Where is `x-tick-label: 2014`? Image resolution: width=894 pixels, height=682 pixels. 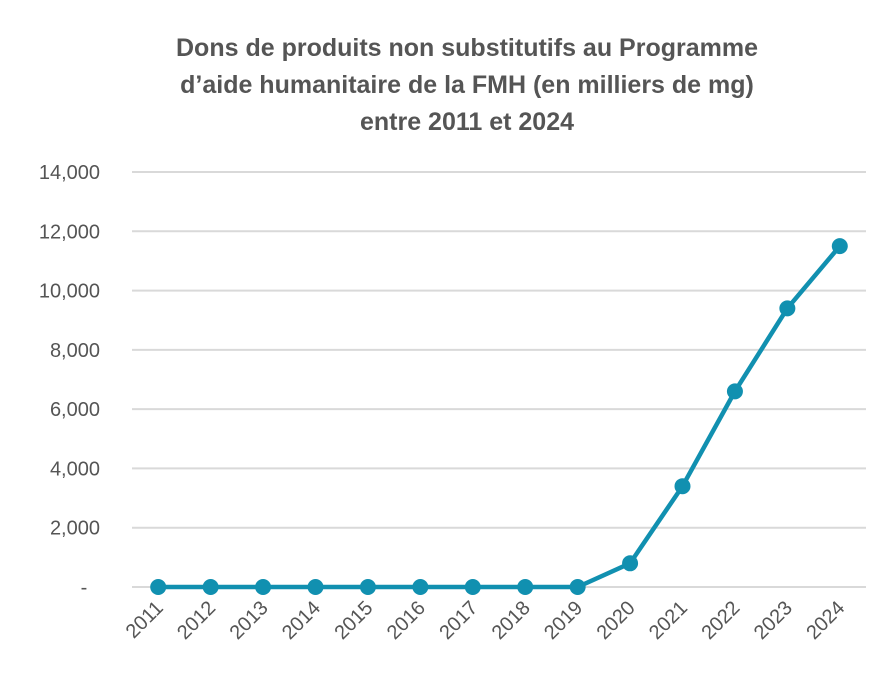
x-tick-label: 2014 is located at coordinates (301, 620).